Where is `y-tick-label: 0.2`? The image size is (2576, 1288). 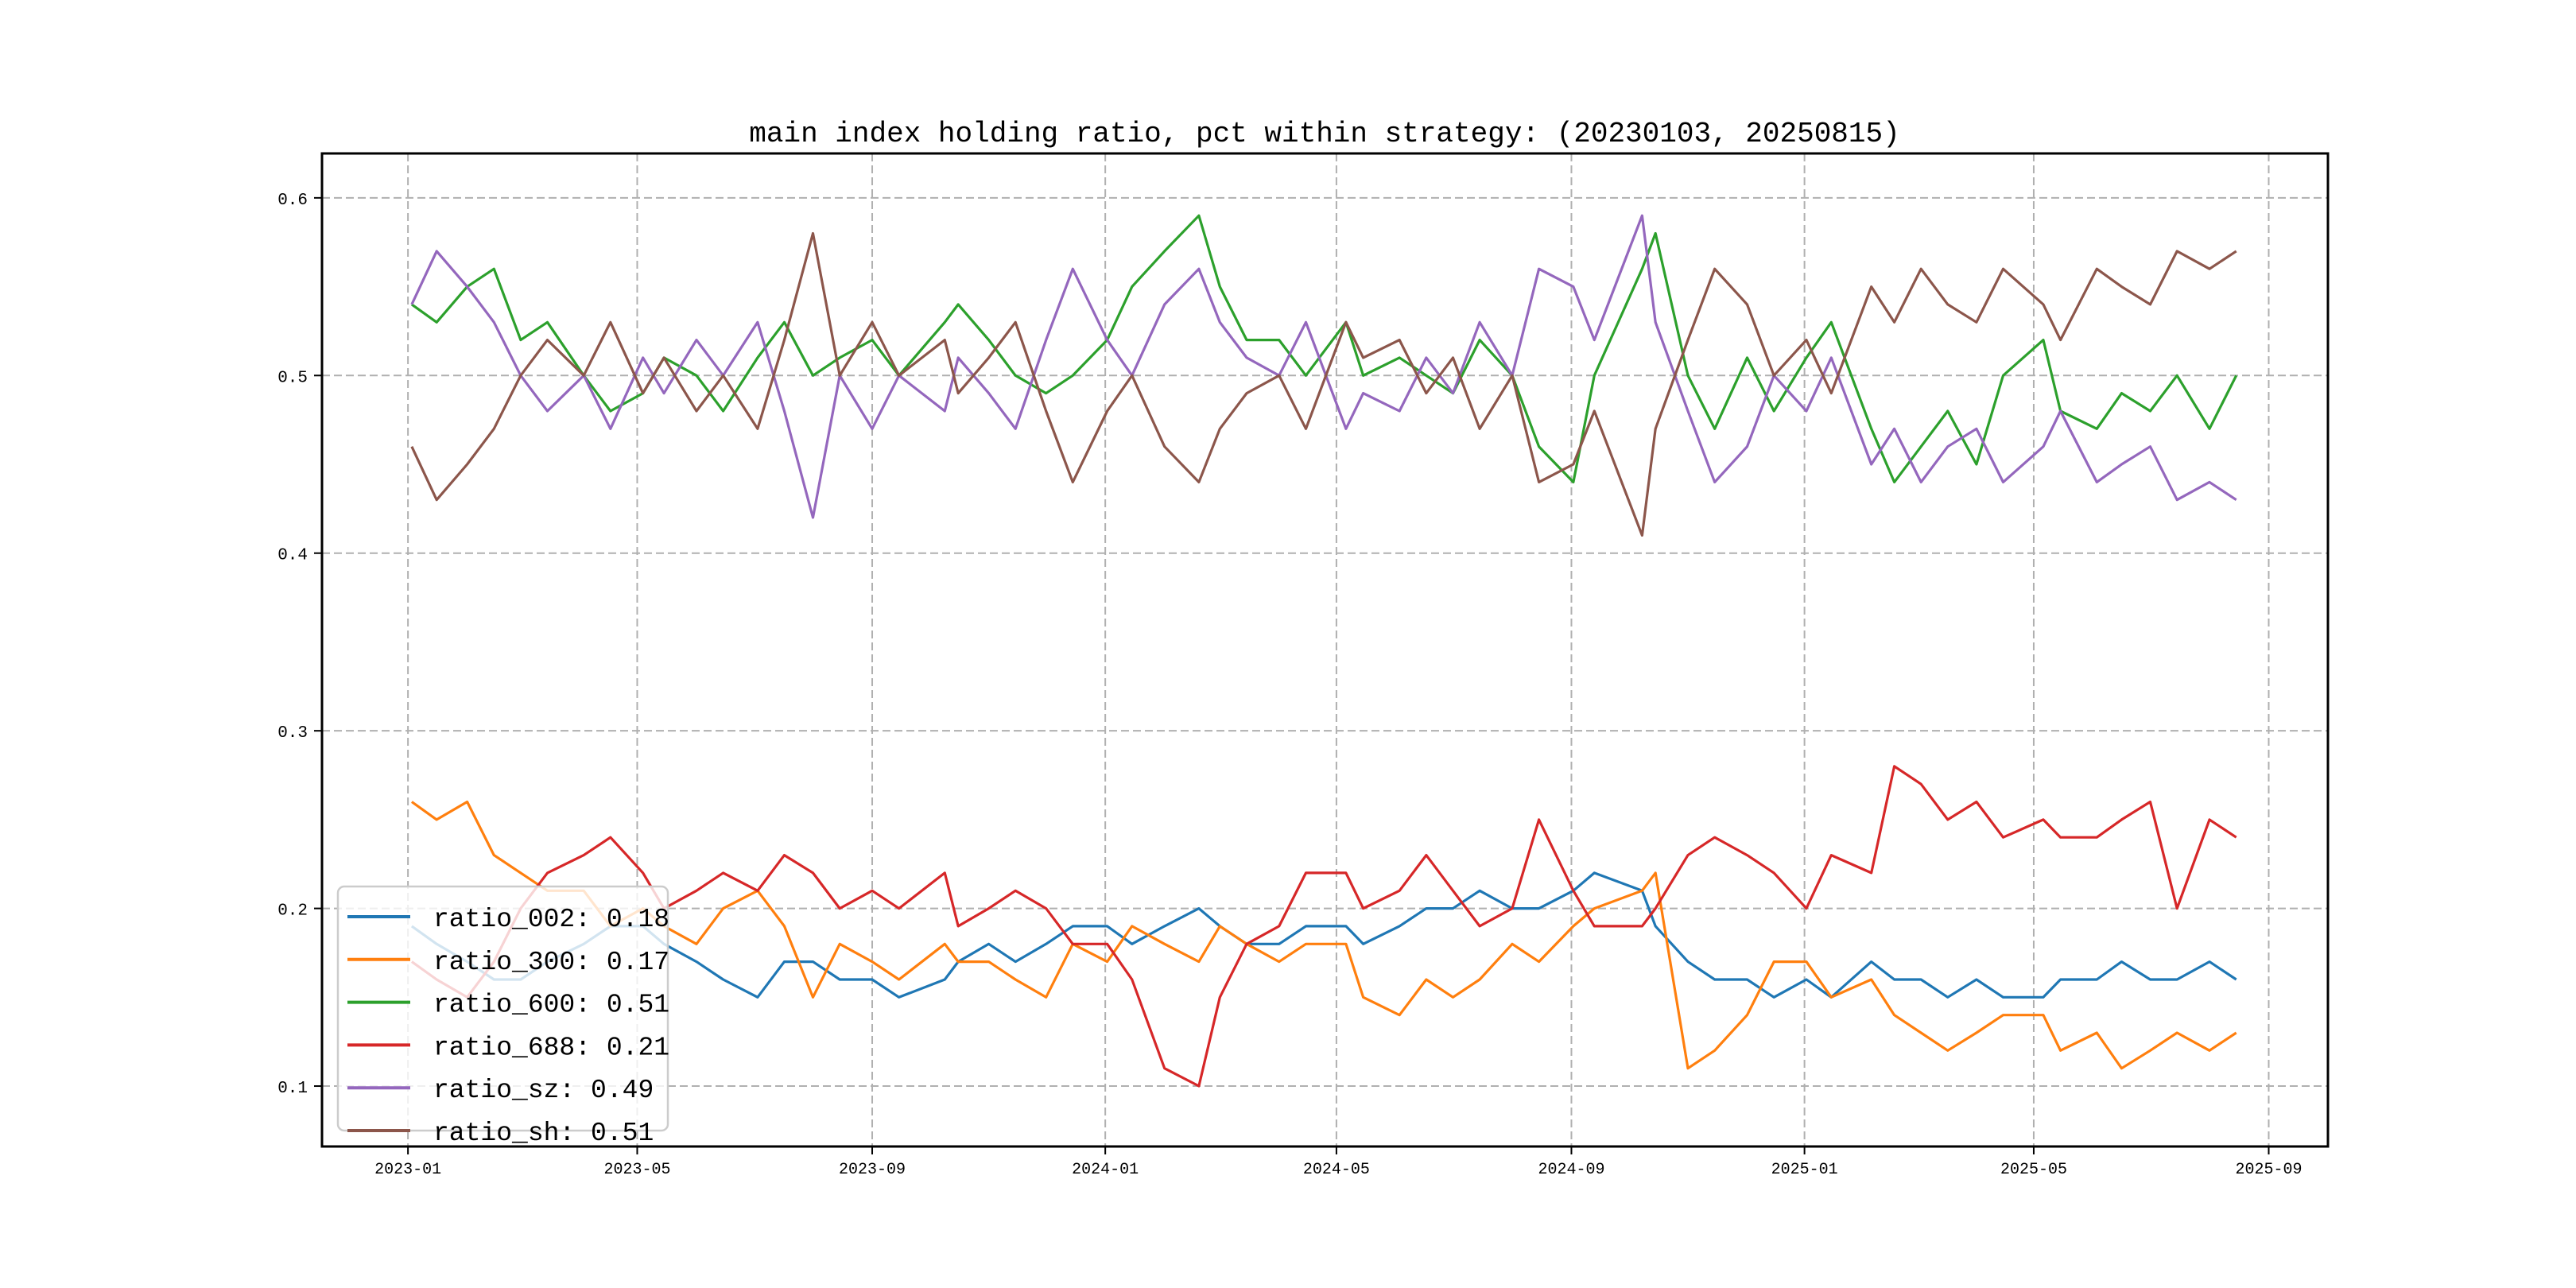
y-tick-label: 0.2 is located at coordinates (292, 912).